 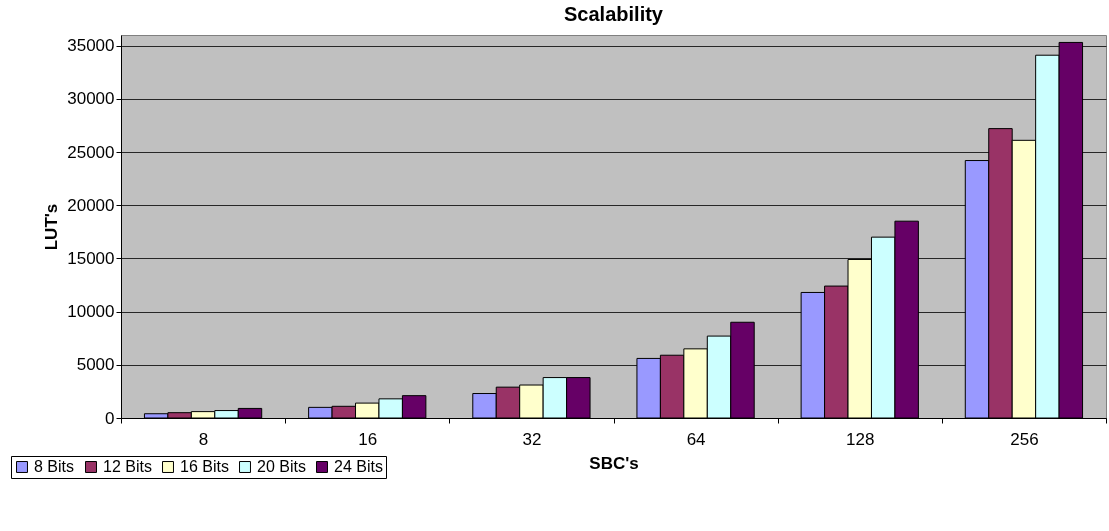 I want to click on x-tick-label: 8, so click(x=203, y=439).